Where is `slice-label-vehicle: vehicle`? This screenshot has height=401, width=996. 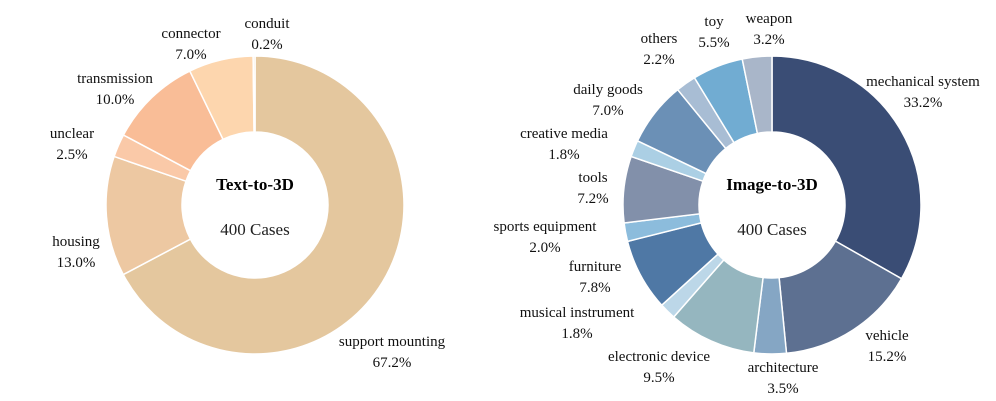
slice-label-vehicle: vehicle is located at coordinates (887, 336).